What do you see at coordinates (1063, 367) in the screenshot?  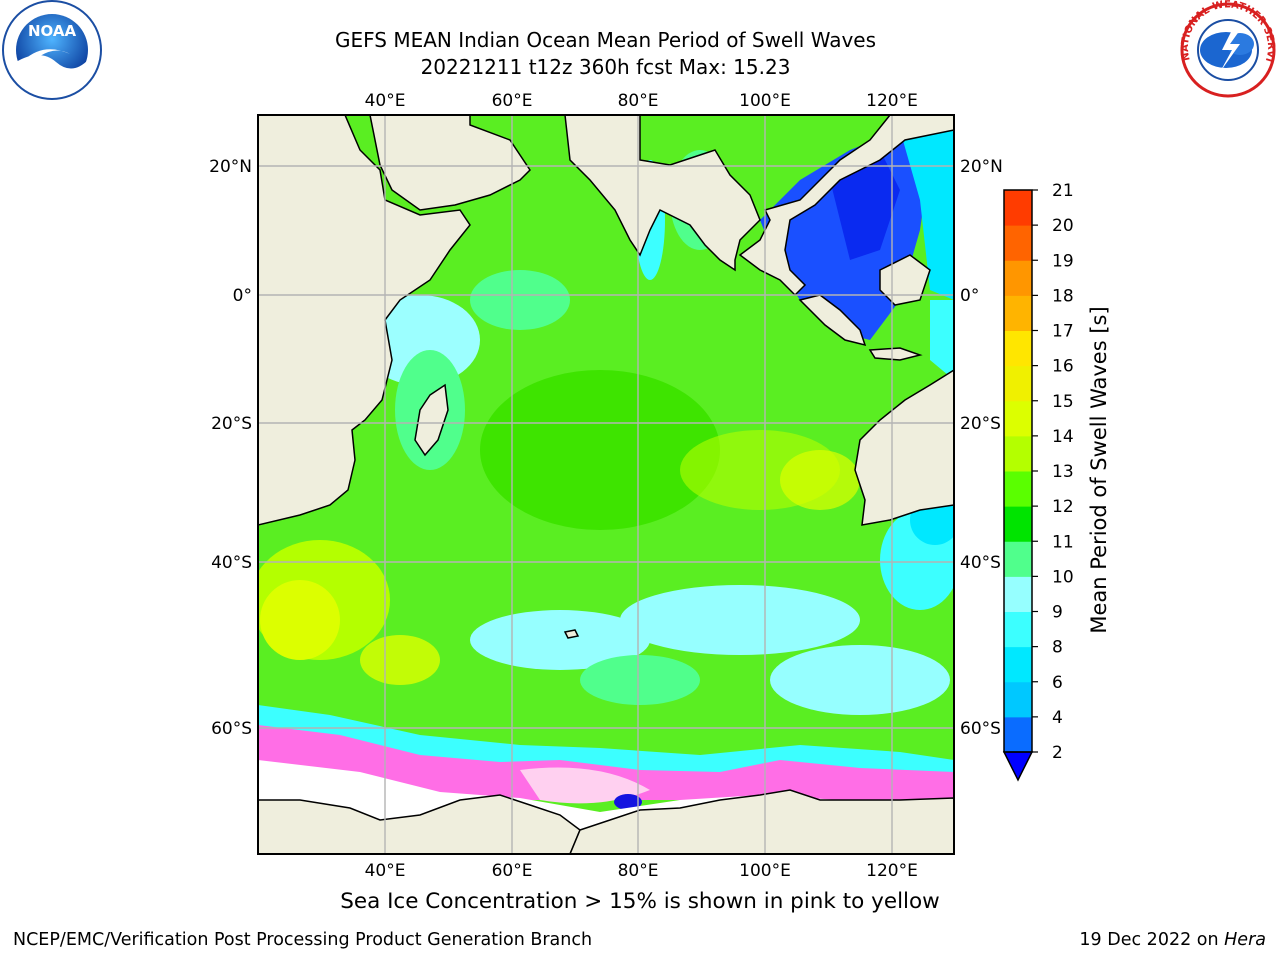 I see `colorbar-tick-label: 16` at bounding box center [1063, 367].